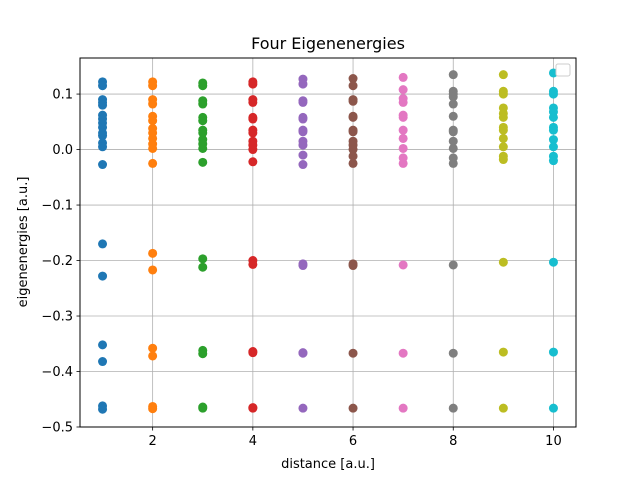 The height and width of the screenshot is (480, 640). Describe the element at coordinates (57, 428) in the screenshot. I see `y-tick-label: −0.5` at that location.